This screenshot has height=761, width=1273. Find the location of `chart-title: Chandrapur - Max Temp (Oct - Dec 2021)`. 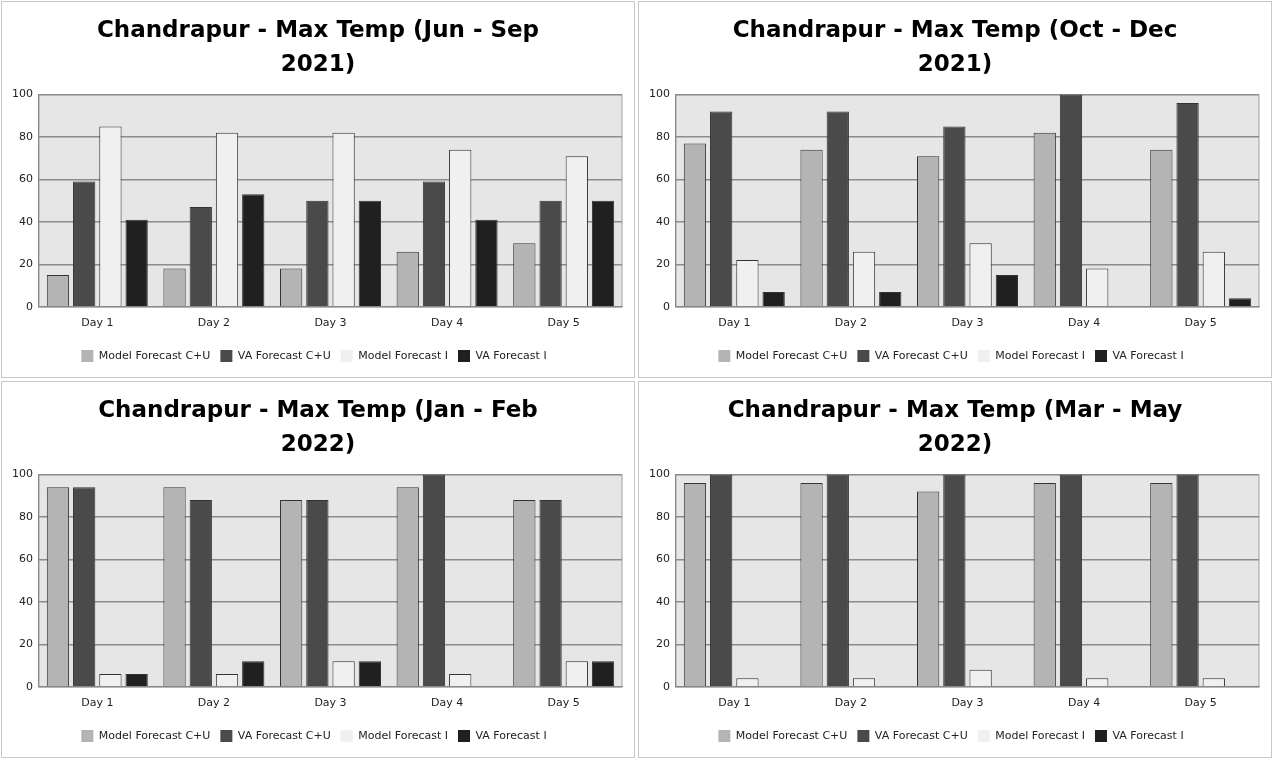

chart-title: Chandrapur - Max Temp (Oct - Dec 2021) is located at coordinates (955, 46).